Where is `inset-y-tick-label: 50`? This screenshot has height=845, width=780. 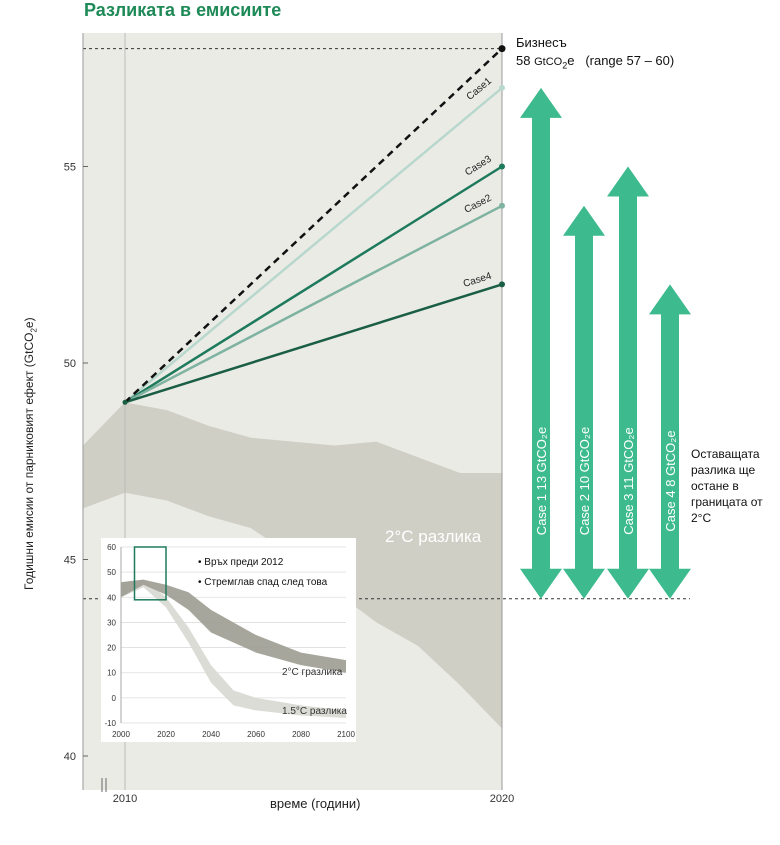 inset-y-tick-label: 50 is located at coordinates (111, 572).